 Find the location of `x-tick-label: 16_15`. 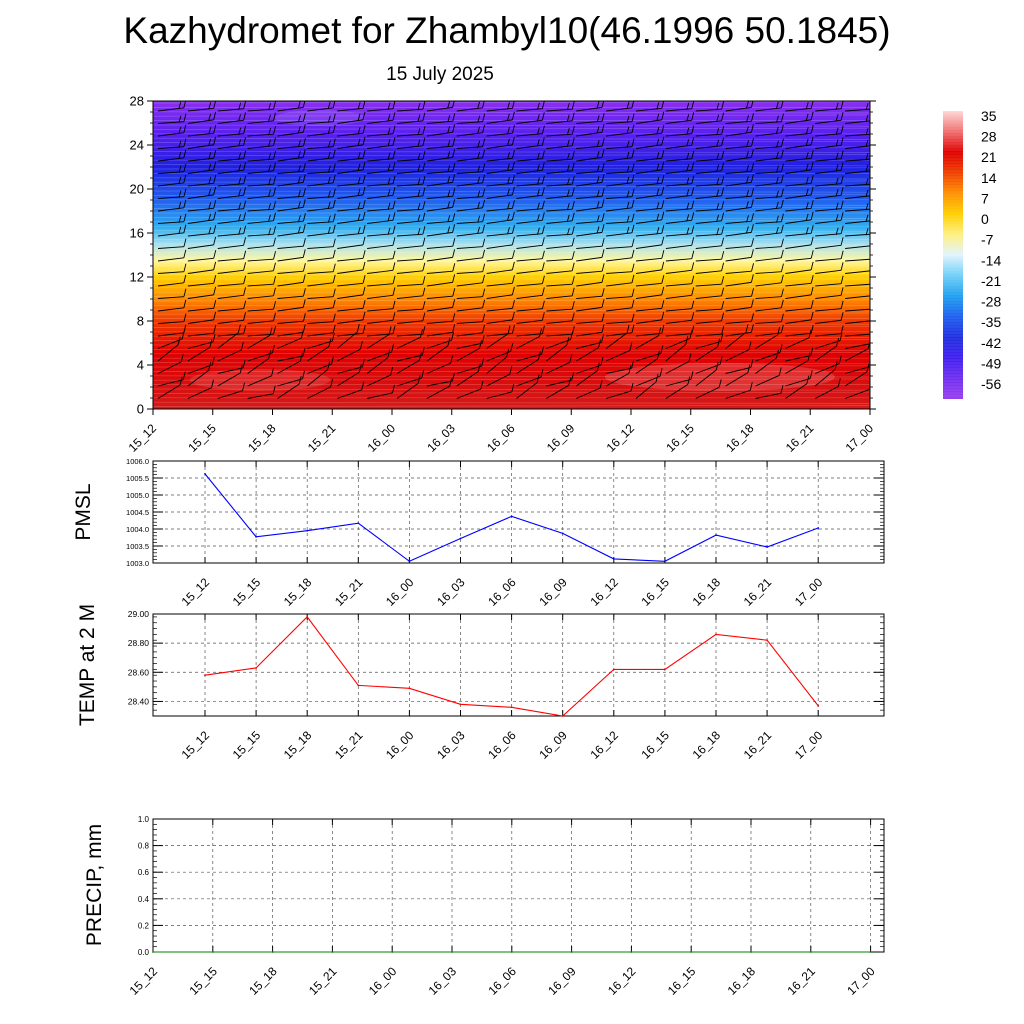

x-tick-label: 16_15 is located at coordinates (656, 745).